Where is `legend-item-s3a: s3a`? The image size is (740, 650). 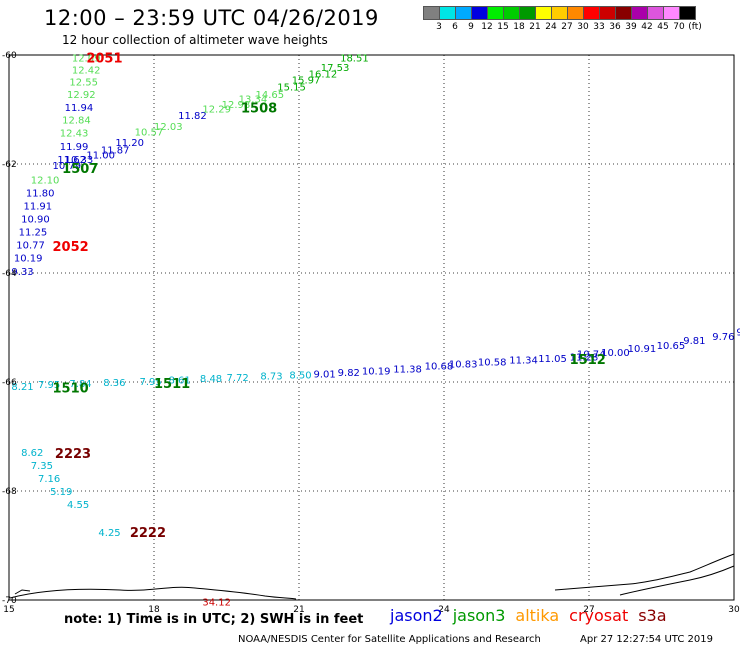
legend-item-s3a: s3a is located at coordinates (652, 615).